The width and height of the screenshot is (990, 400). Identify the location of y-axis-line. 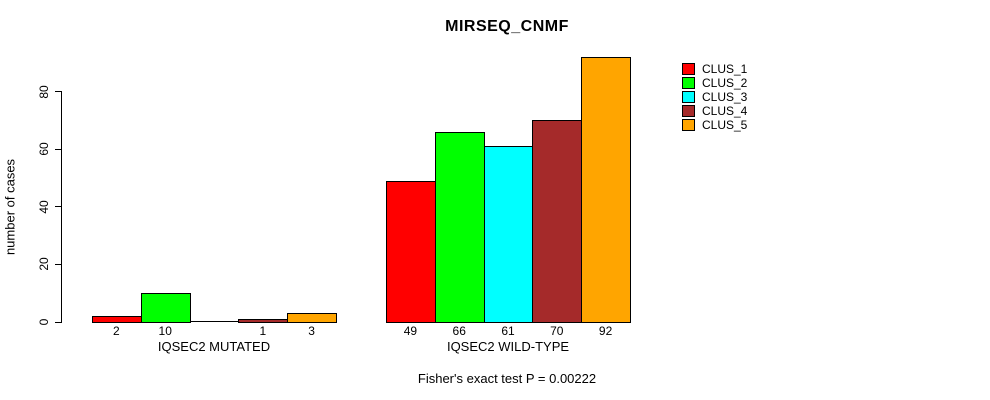
(61, 207).